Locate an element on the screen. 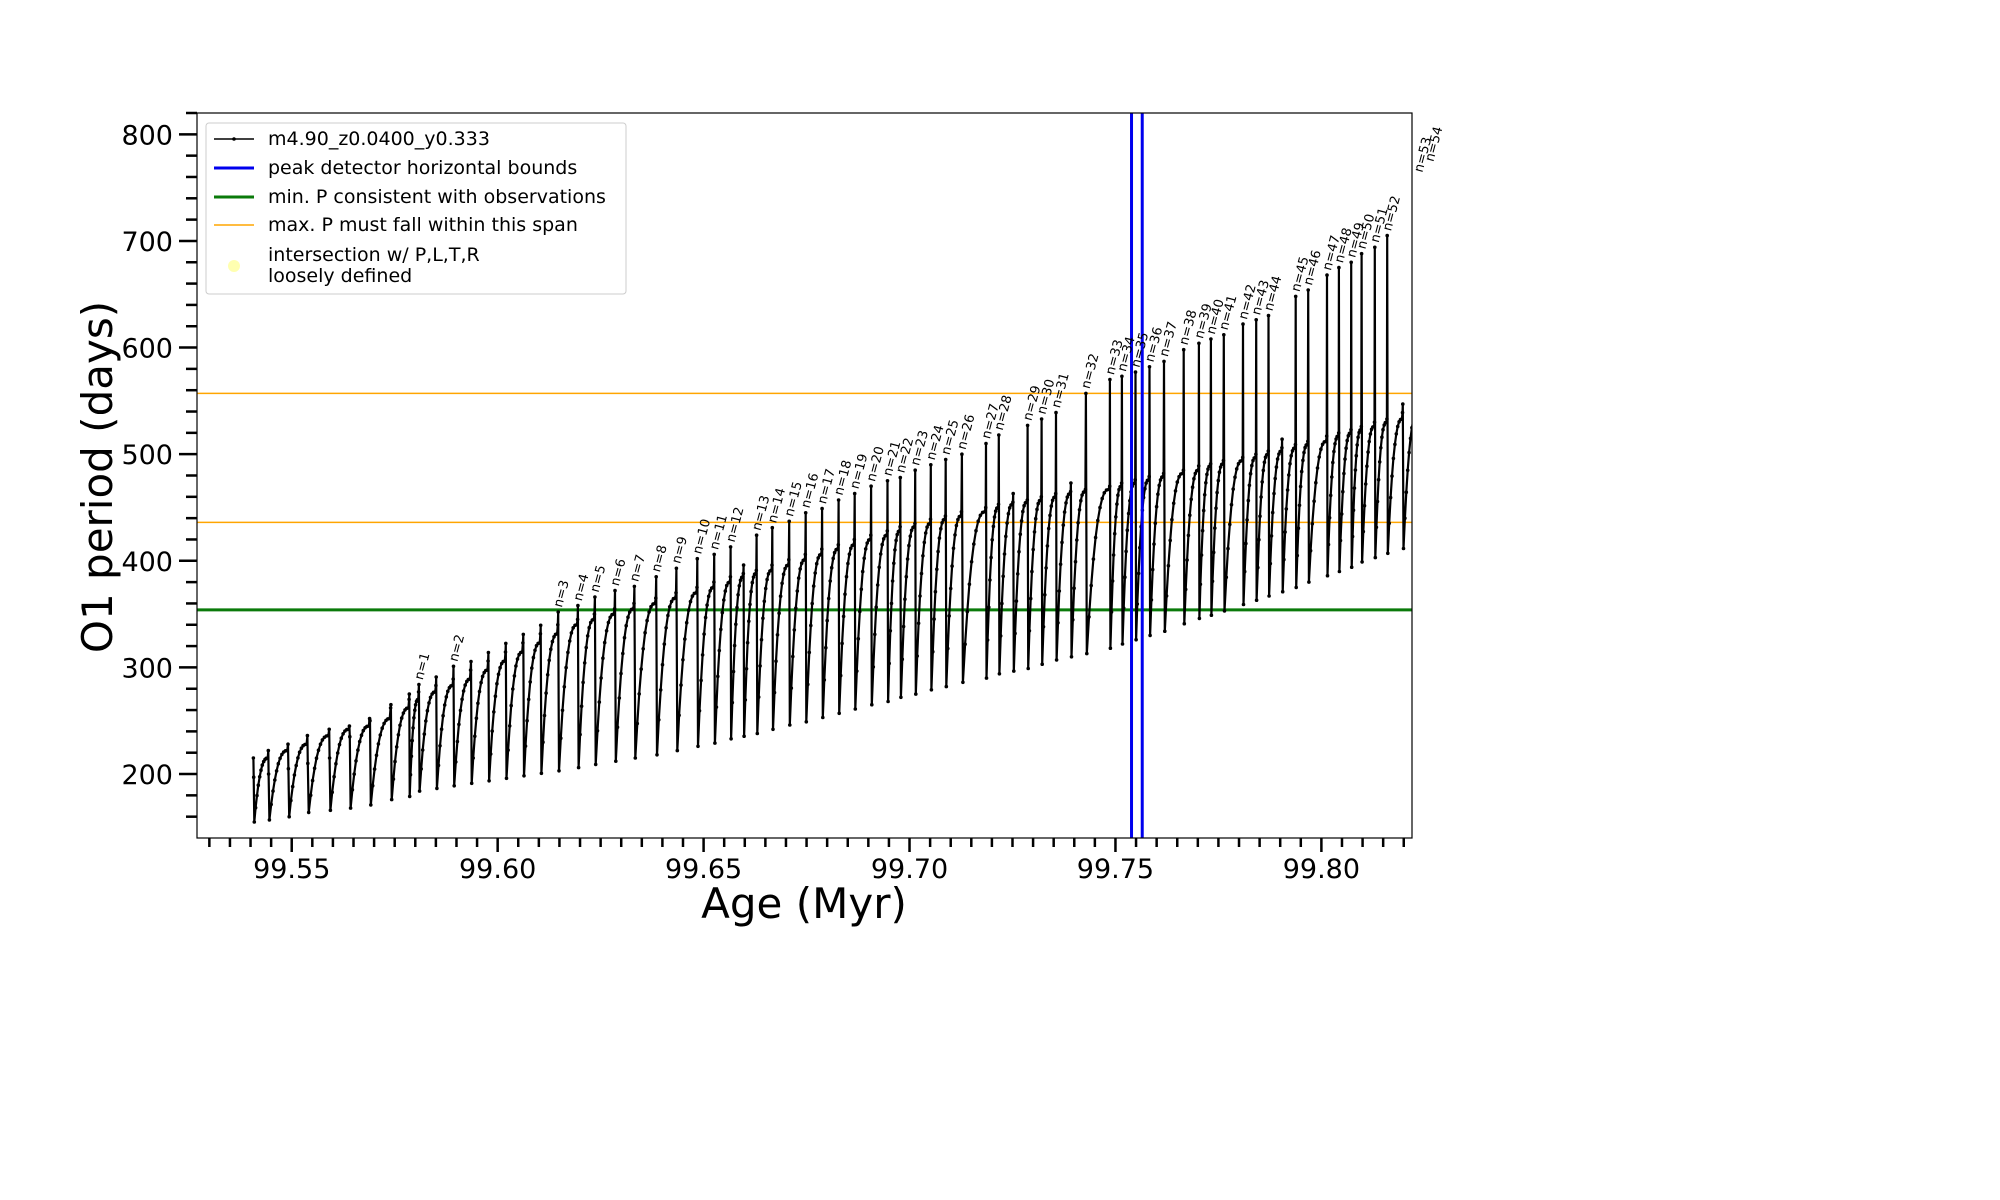 This screenshot has height=1200, width=2000. legend-frame is located at coordinates (416, 208).